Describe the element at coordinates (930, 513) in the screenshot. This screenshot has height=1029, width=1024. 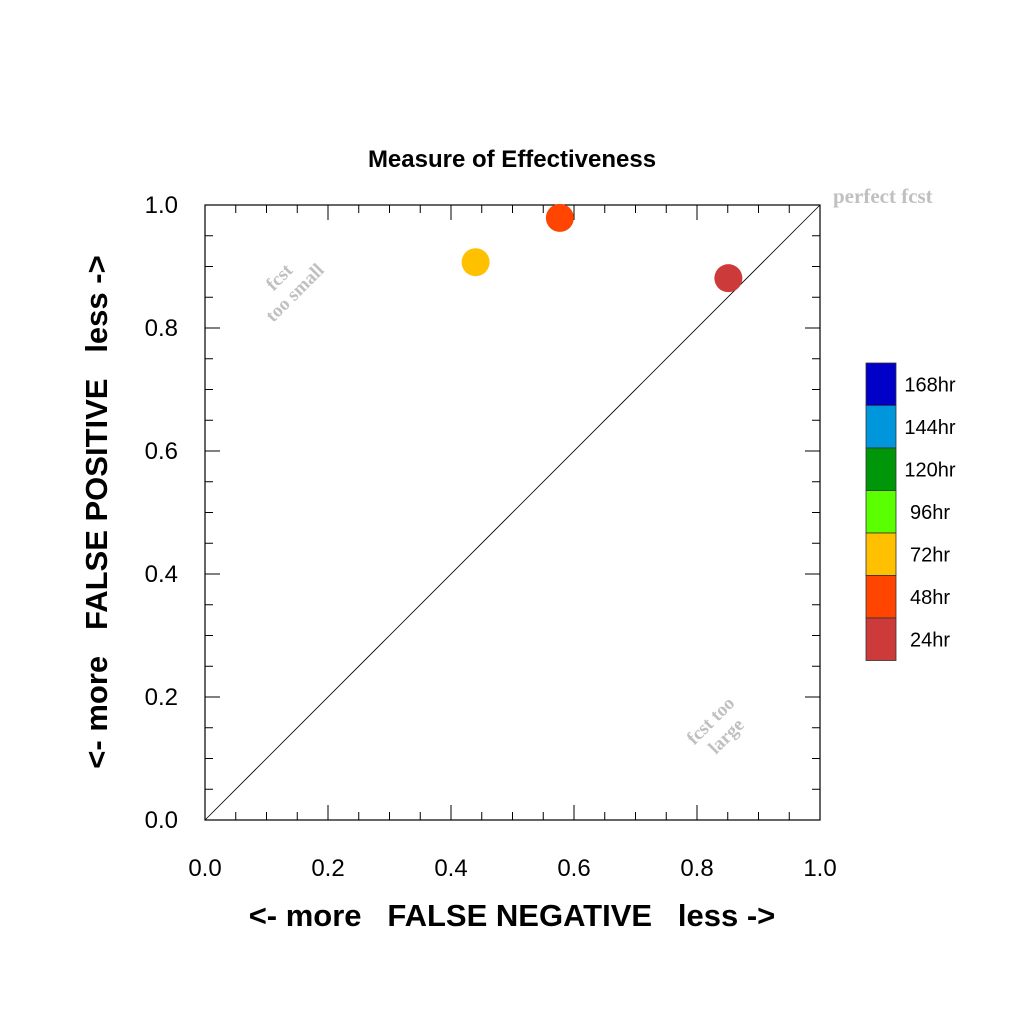
I see `legend-label-96hr: 96hr` at that location.